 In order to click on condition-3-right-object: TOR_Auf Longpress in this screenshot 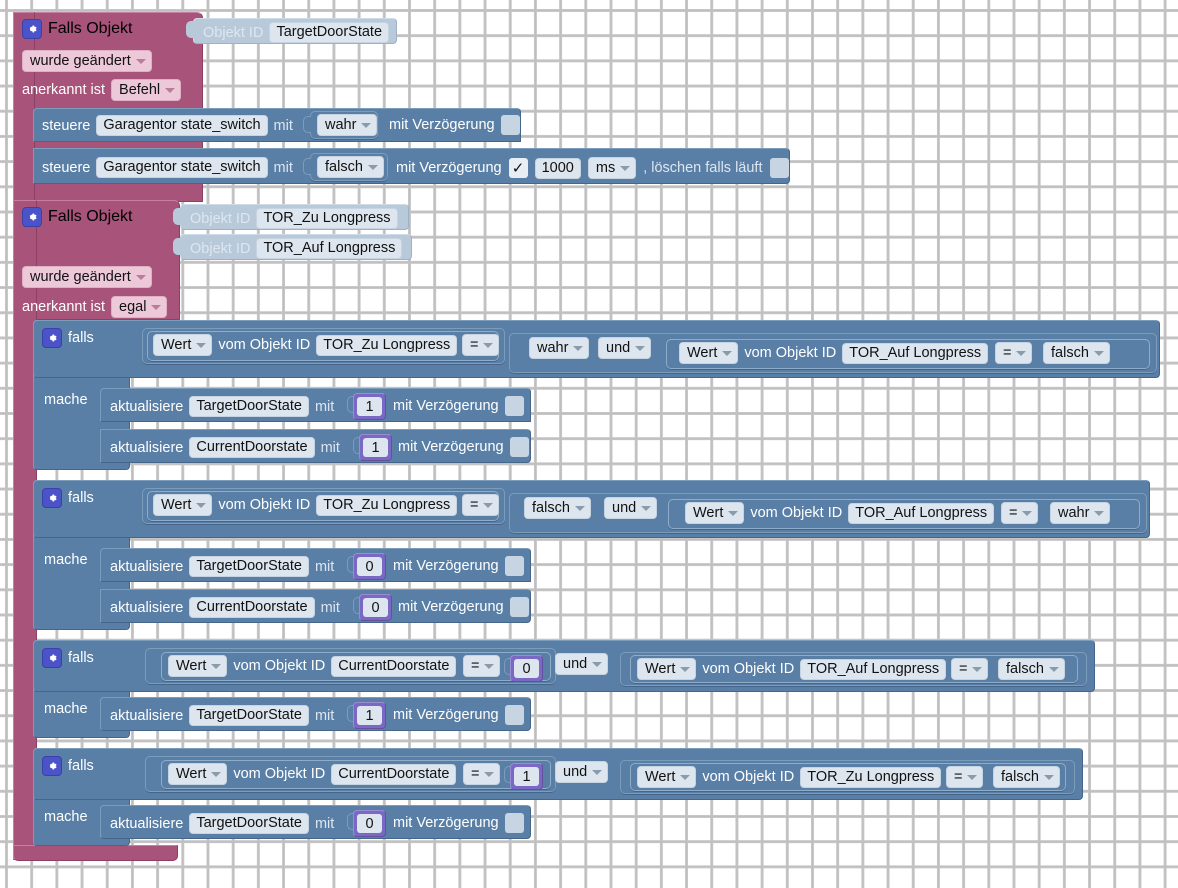, I will do `click(873, 669)`.